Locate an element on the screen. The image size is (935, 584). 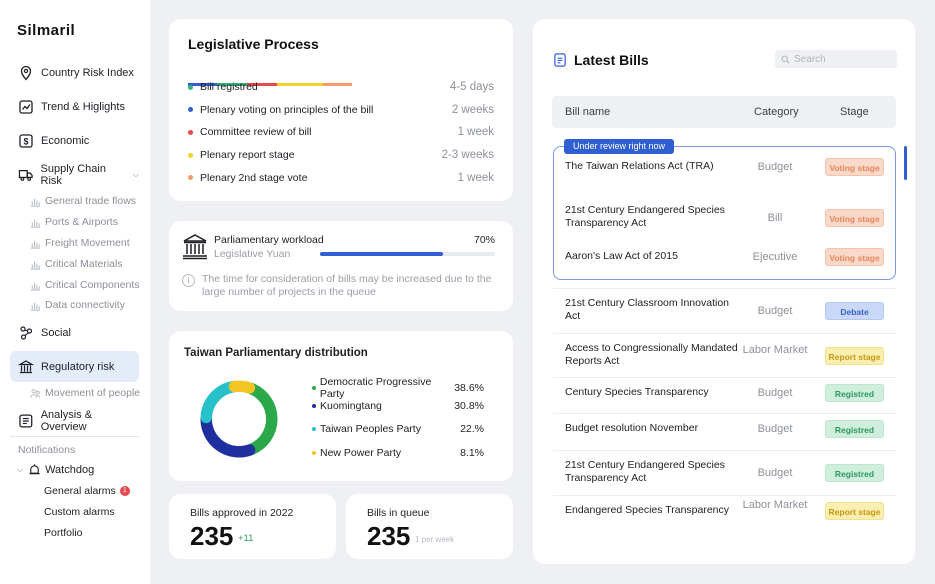
bill-name: Endangered Species Transparency is located at coordinates (647, 510).